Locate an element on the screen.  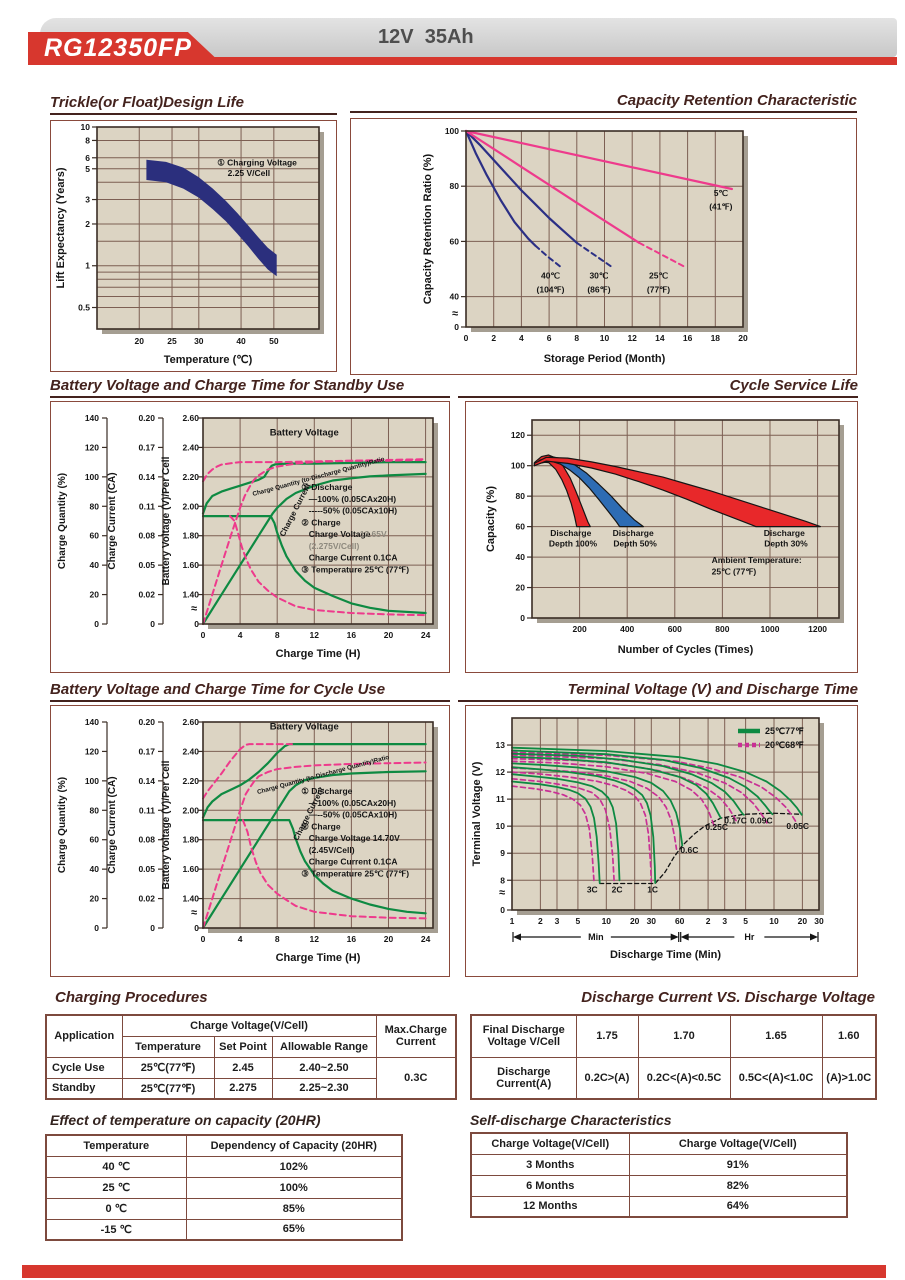
table-cell: 64% is located at coordinates (738, 1206).